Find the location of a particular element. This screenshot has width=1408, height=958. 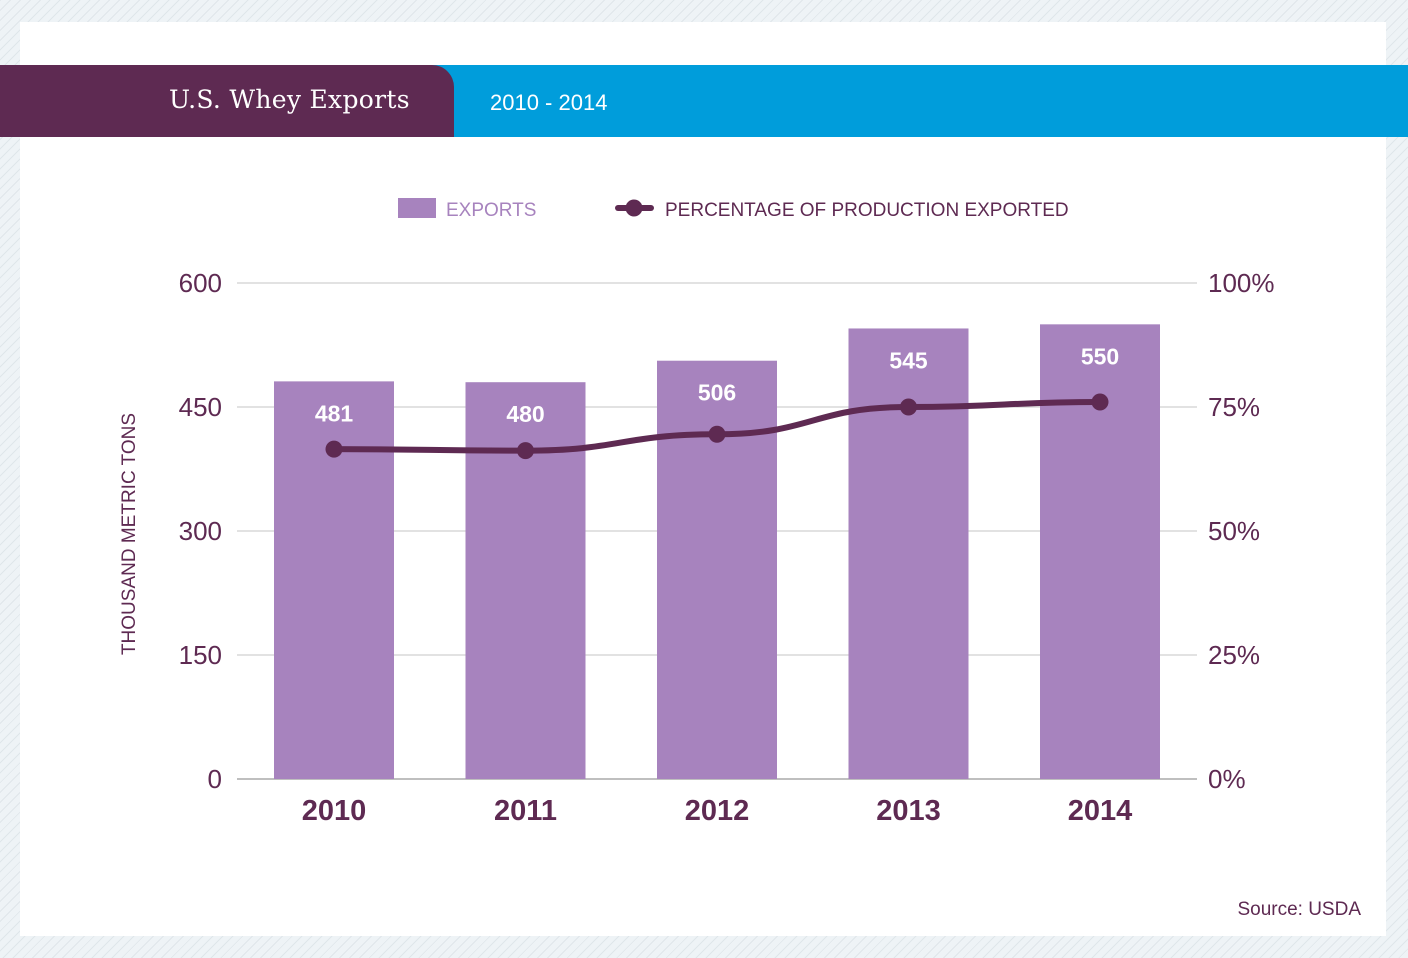

percentage-line is located at coordinates (717, 426).